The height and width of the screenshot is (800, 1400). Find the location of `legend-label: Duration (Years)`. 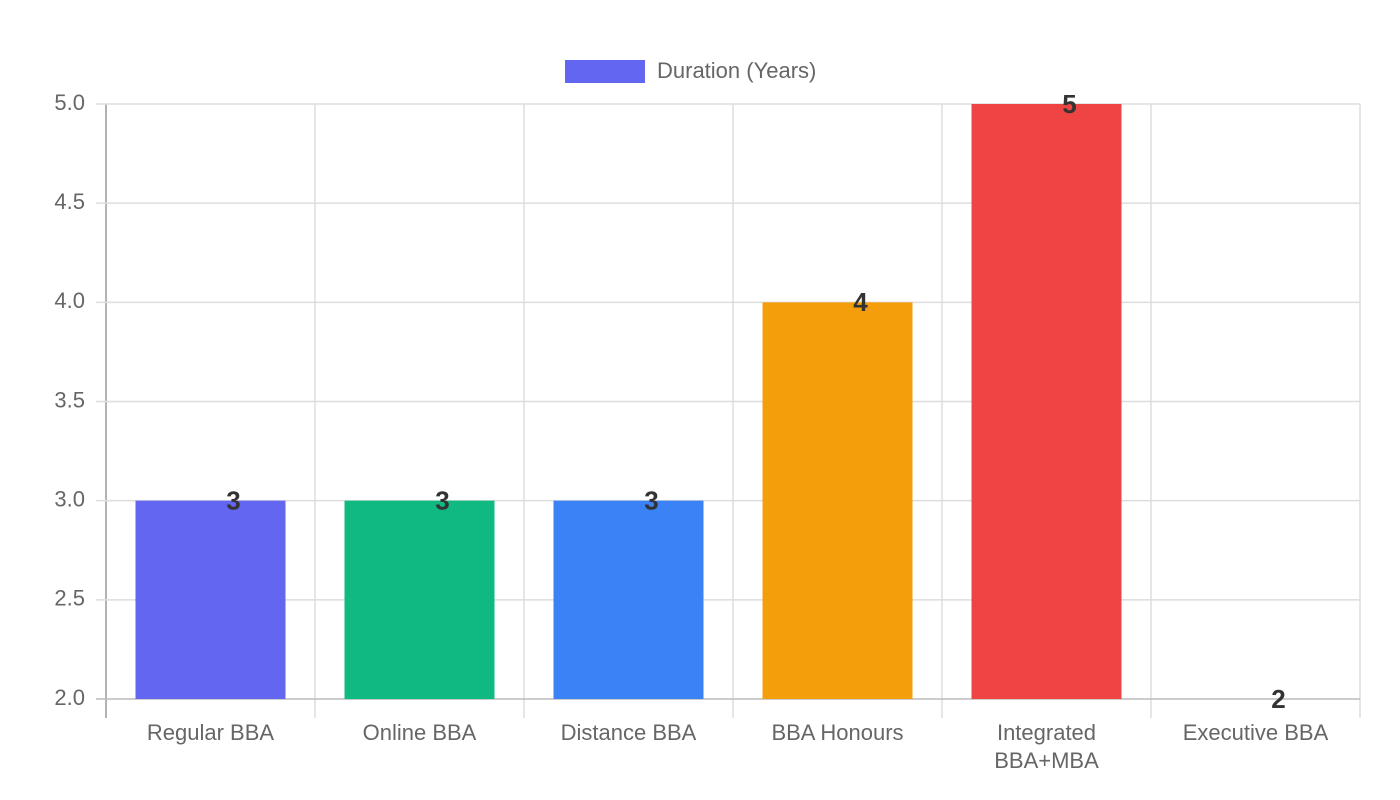

legend-label: Duration (Years) is located at coordinates (736, 70).